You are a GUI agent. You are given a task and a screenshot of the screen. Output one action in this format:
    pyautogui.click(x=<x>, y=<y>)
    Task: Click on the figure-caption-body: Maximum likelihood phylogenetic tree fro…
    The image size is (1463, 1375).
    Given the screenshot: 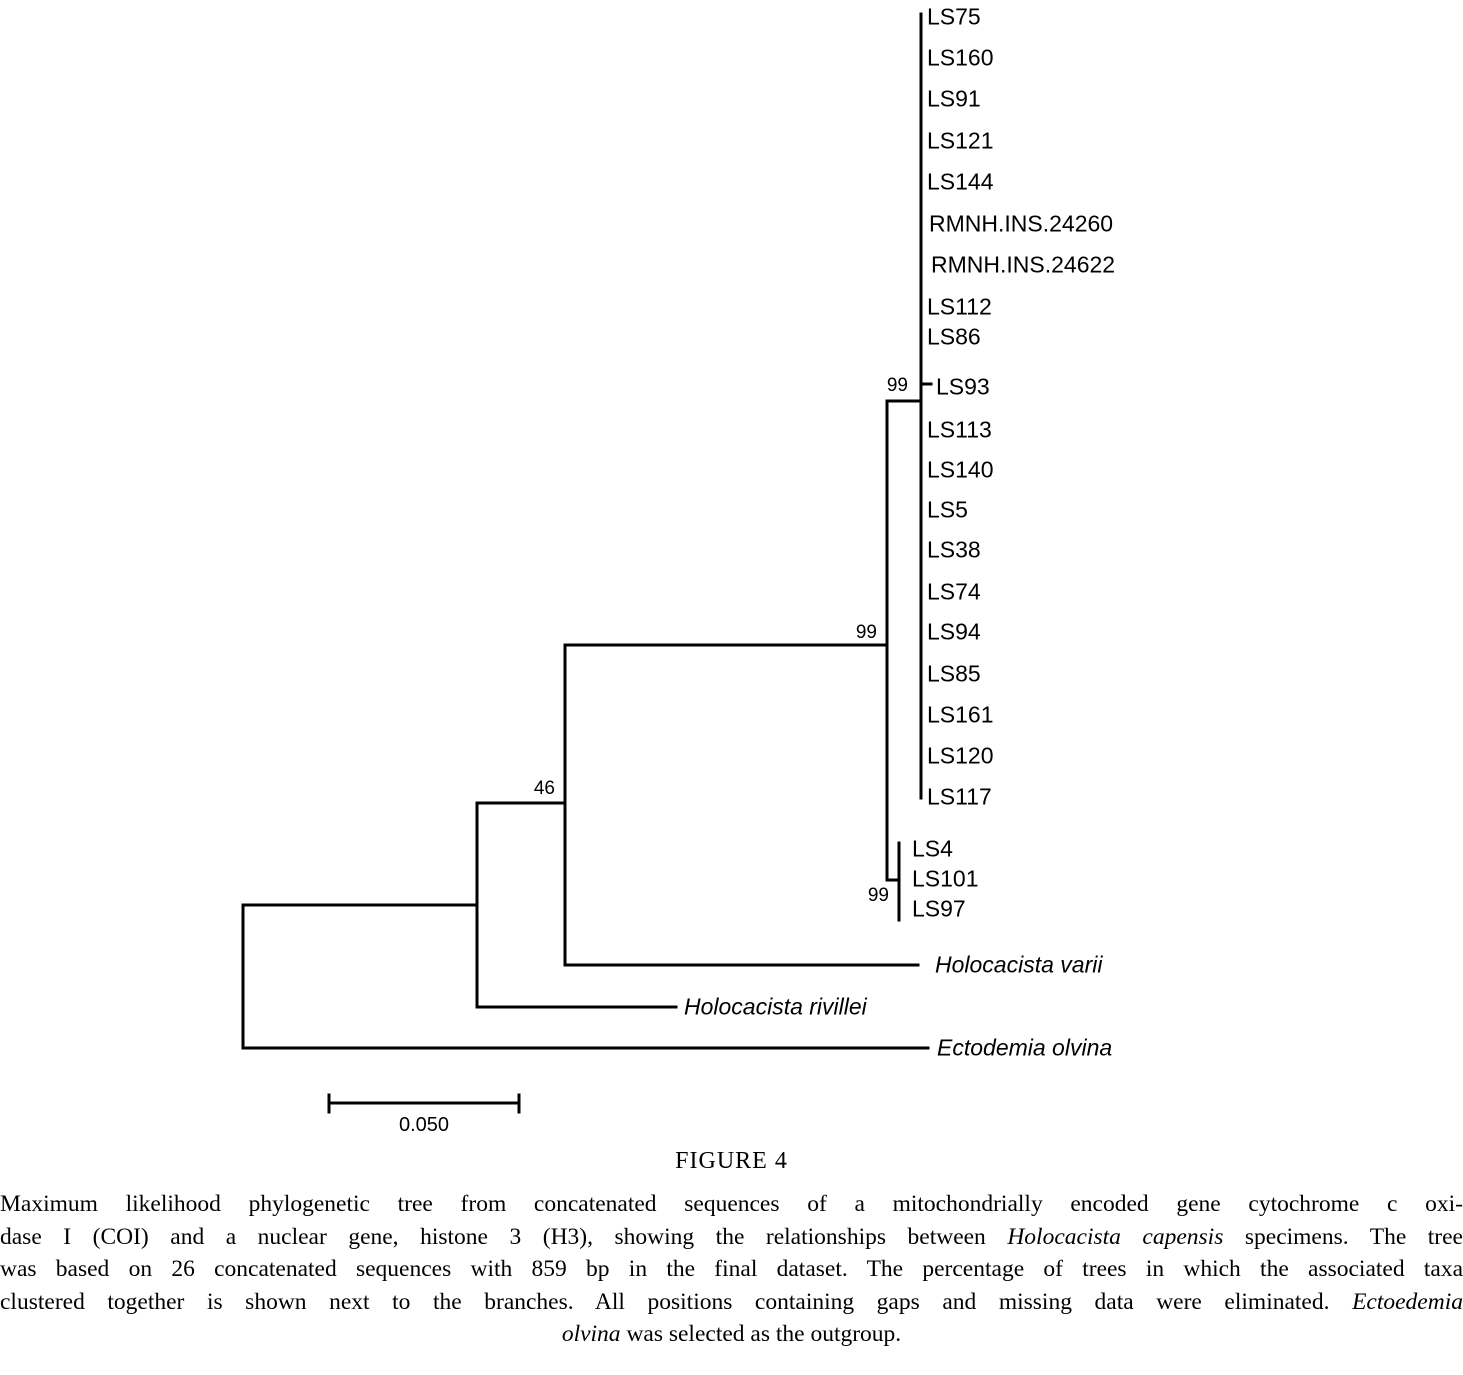 What is the action you would take?
    pyautogui.click(x=731, y=1269)
    